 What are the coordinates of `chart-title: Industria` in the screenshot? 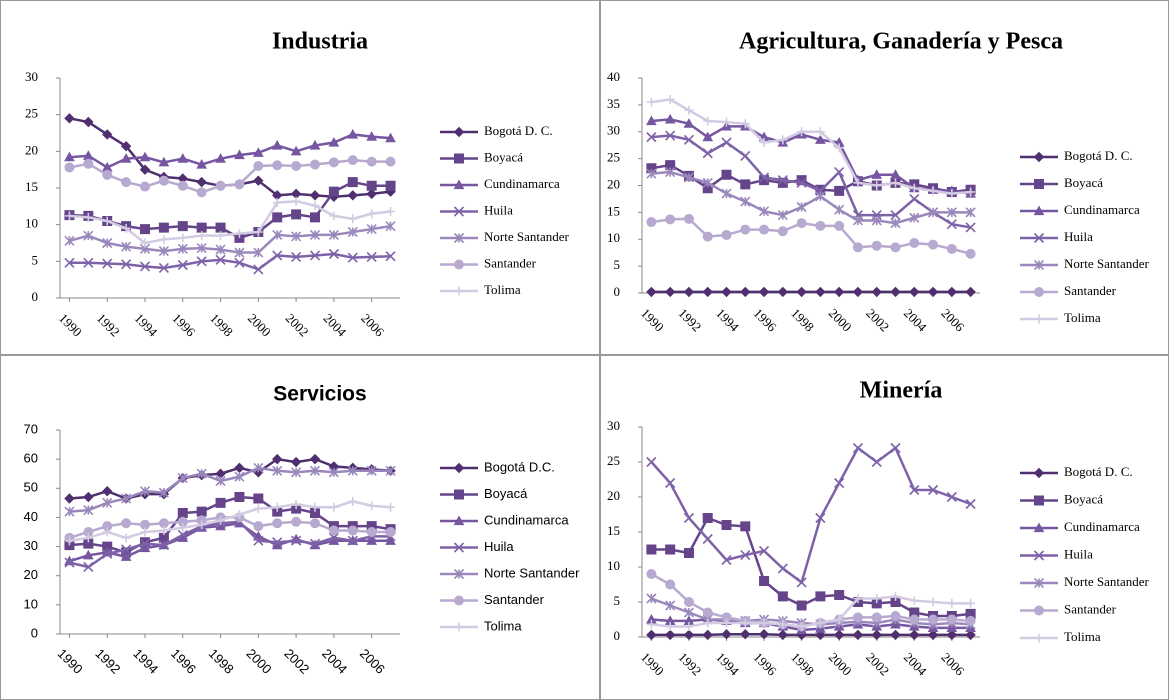 It's located at (320, 42).